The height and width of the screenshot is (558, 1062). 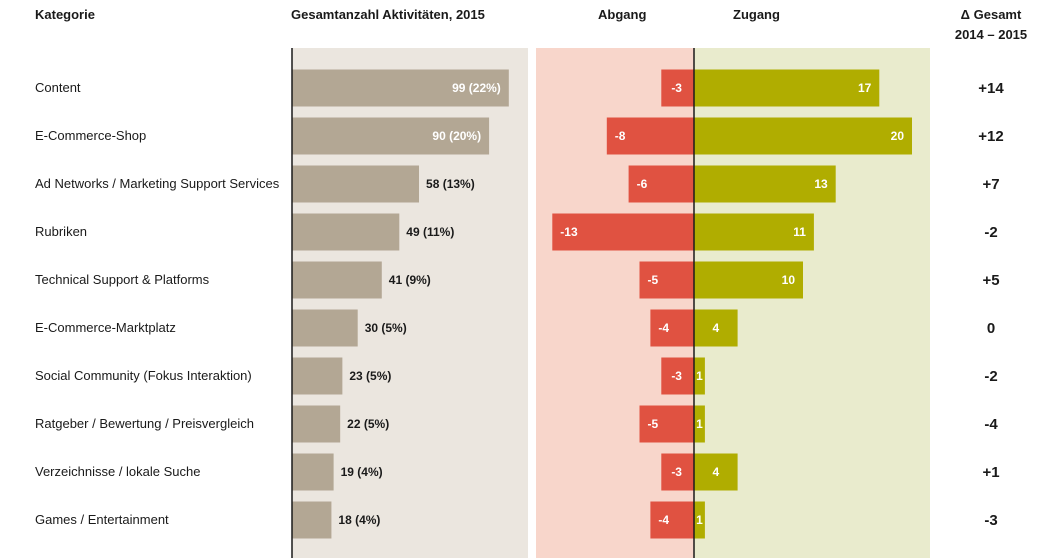 What do you see at coordinates (990, 280) in the screenshot?
I see `delta-value-label: +5` at bounding box center [990, 280].